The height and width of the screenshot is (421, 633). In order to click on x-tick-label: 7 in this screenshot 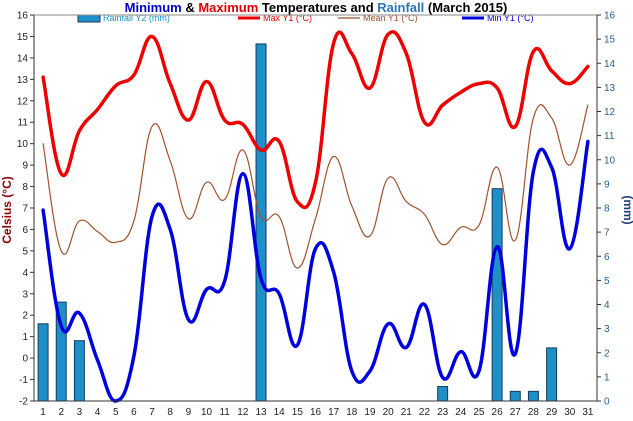, I will do `click(152, 412)`.